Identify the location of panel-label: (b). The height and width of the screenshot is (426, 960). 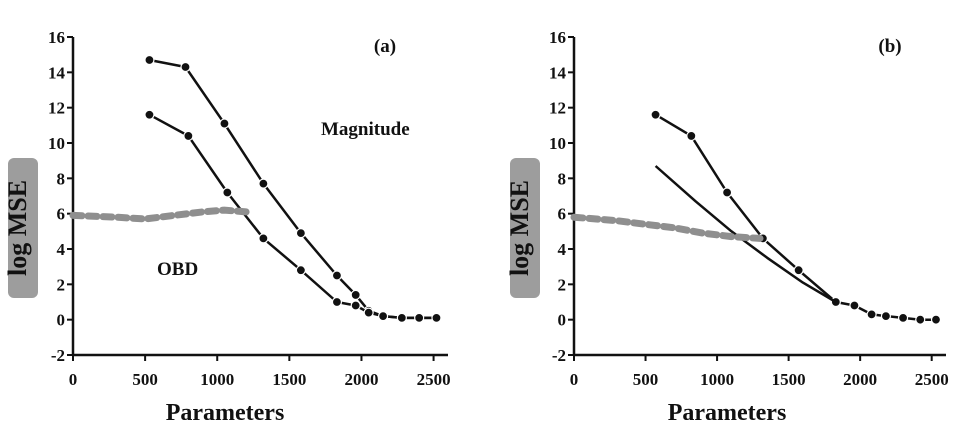
(889, 46).